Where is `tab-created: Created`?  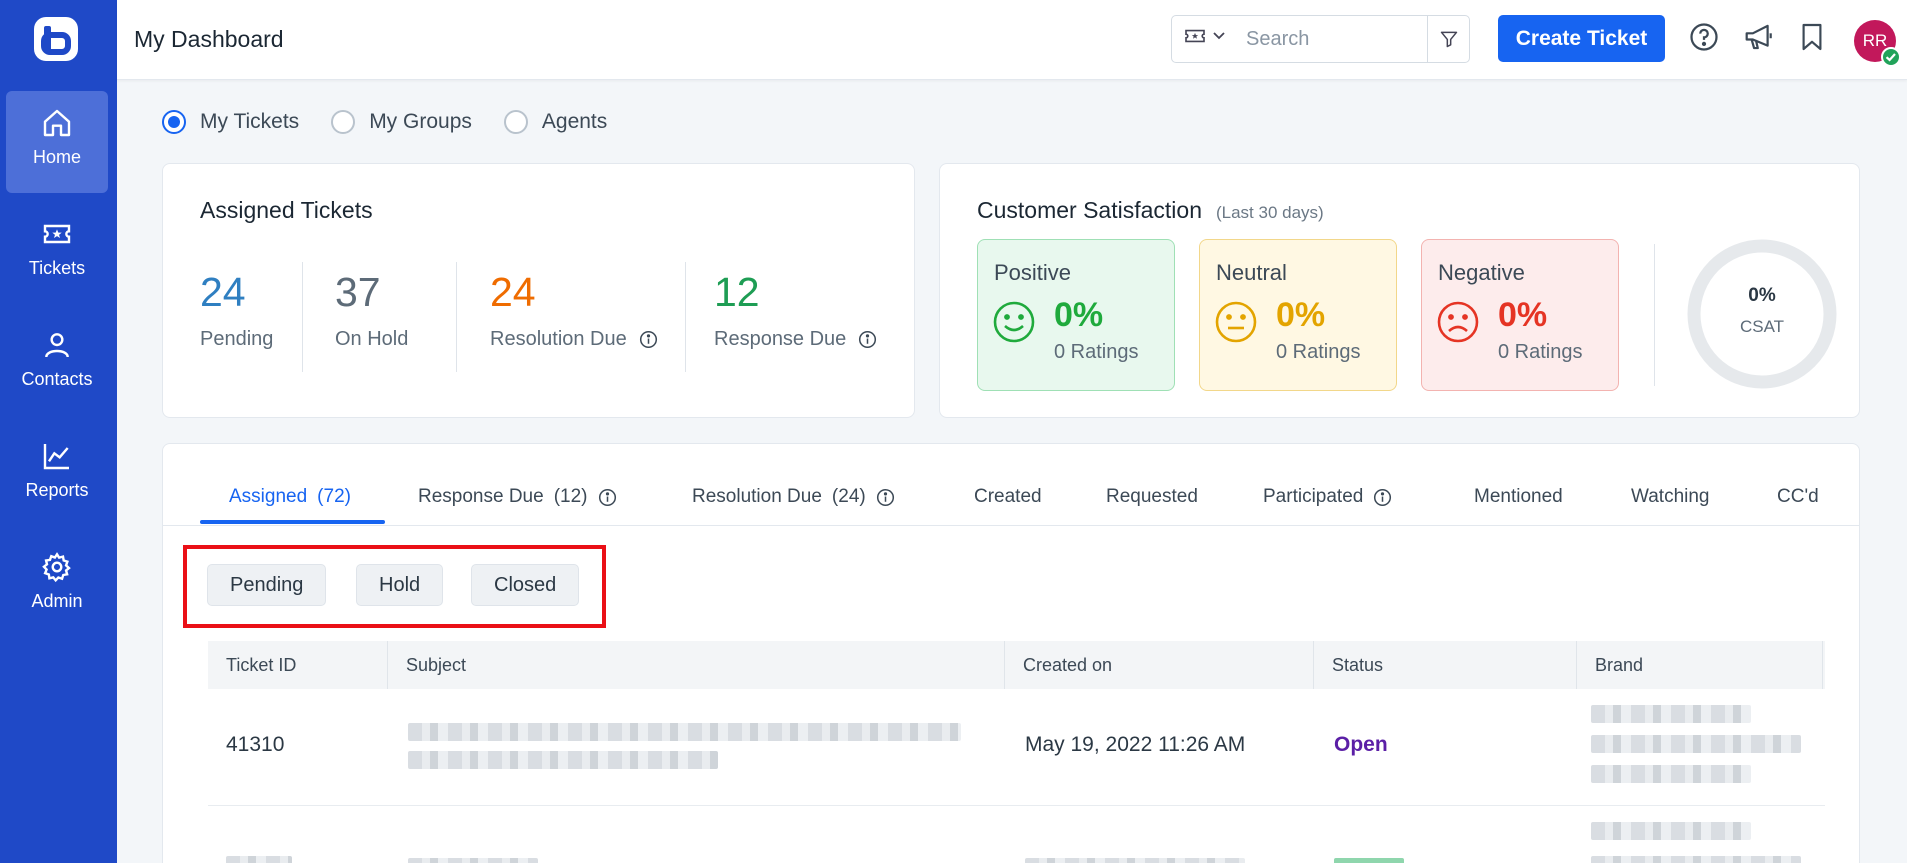 tab-created: Created is located at coordinates (1008, 497).